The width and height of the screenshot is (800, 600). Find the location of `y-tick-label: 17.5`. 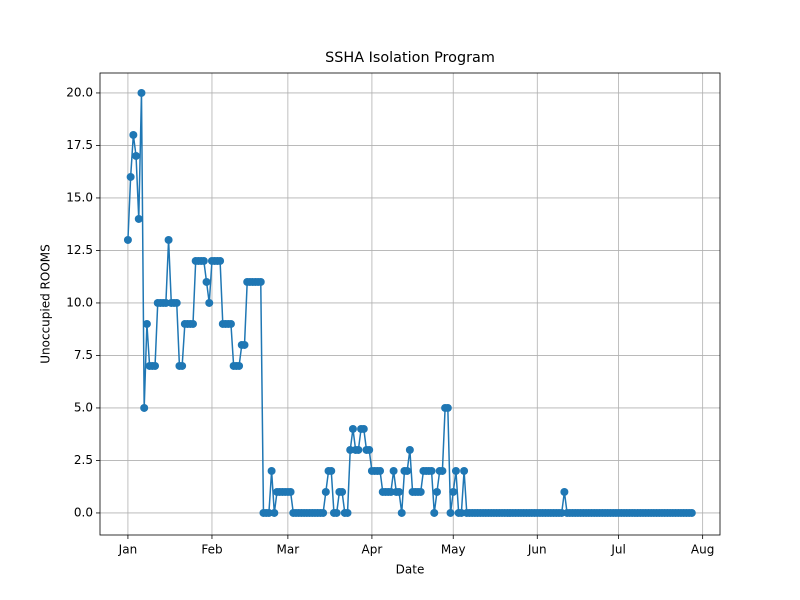

y-tick-label: 17.5 is located at coordinates (79, 145).